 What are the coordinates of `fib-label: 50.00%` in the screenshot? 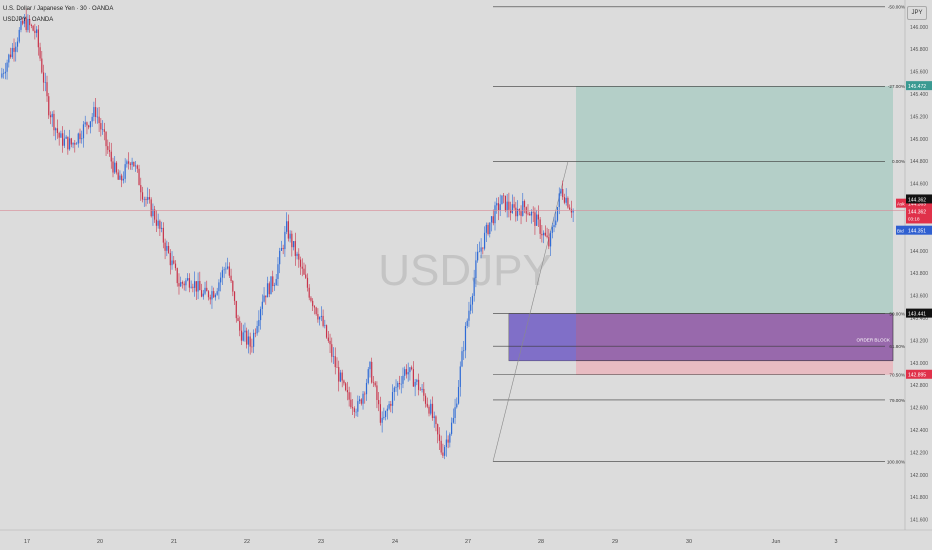 It's located at (897, 313).